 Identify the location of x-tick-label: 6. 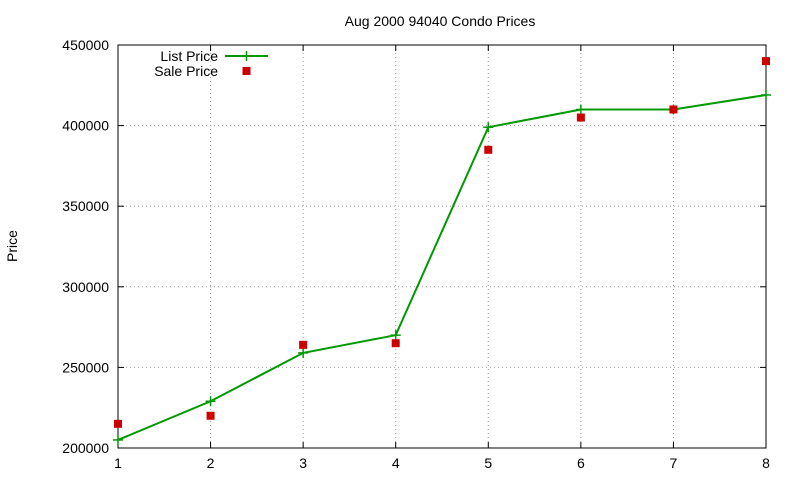
(581, 463).